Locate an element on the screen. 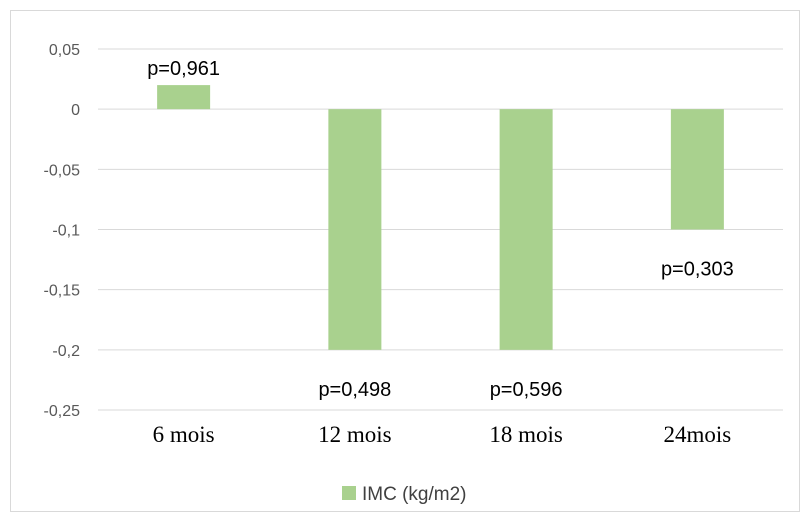  y-tick-label: -0,1 is located at coordinates (66, 231).